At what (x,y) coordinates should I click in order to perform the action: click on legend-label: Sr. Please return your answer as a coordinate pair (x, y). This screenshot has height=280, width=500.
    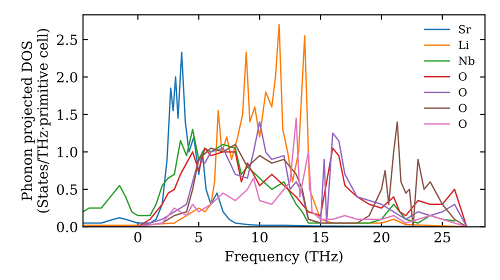
    Looking at the image, I should click on (465, 29).